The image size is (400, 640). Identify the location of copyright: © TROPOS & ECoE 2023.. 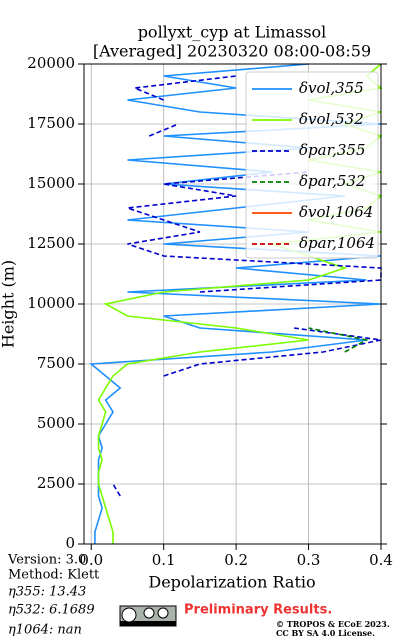
(333, 624).